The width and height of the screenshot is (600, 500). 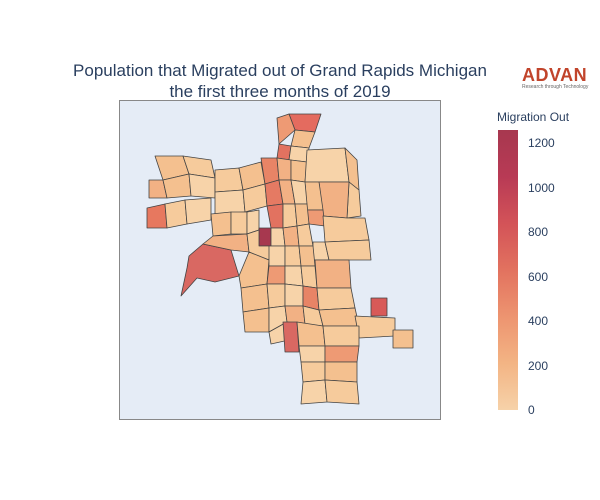 What do you see at coordinates (555, 75) in the screenshot?
I see `logo-word: ADVAN` at bounding box center [555, 75].